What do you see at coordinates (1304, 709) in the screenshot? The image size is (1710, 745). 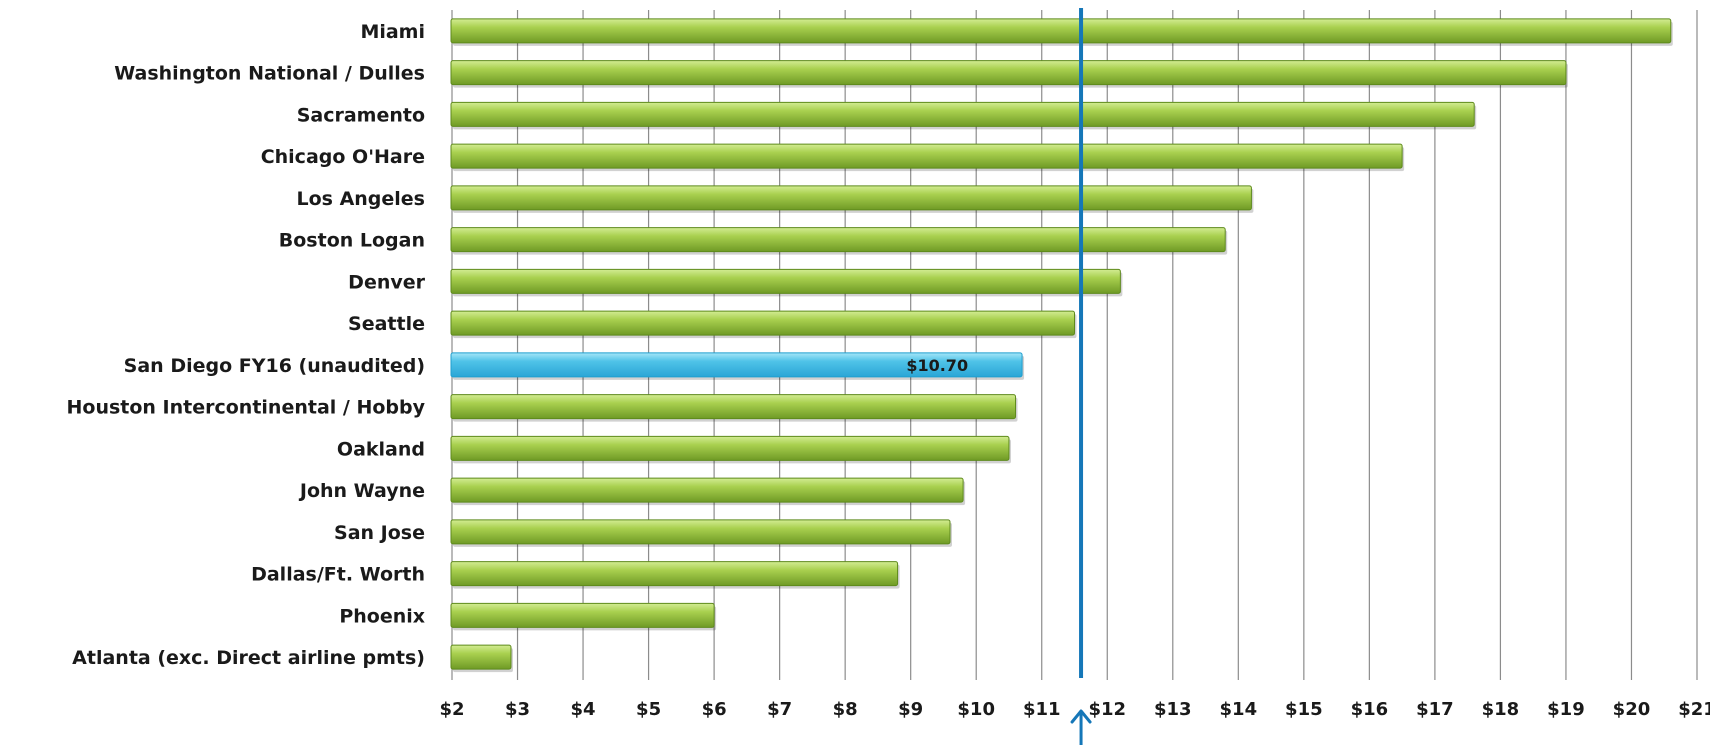 I see `x-tick-label: $15` at bounding box center [1304, 709].